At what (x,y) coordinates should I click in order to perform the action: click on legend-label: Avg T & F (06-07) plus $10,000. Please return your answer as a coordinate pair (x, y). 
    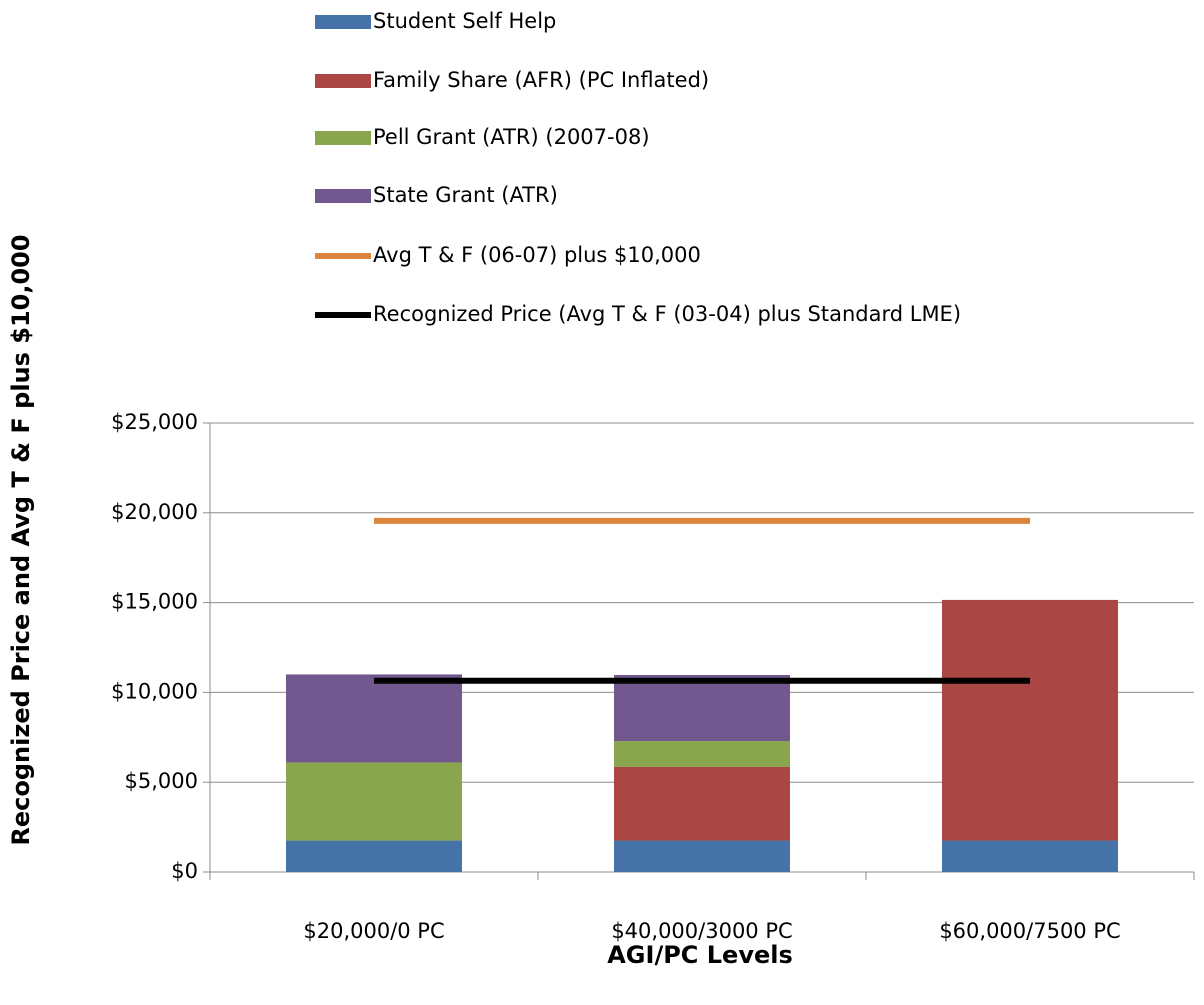
    Looking at the image, I should click on (537, 255).